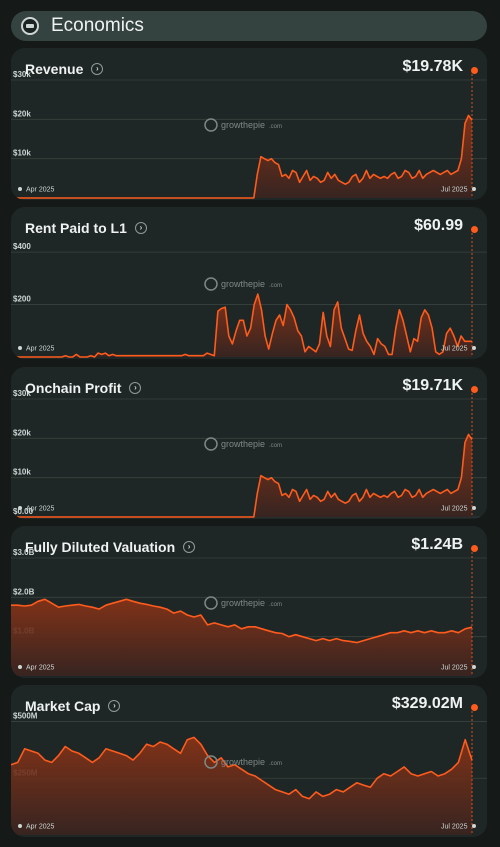 This screenshot has width=500, height=847. Describe the element at coordinates (100, 547) in the screenshot. I see `metric-title-label: Fully Diluted Valuation` at that location.